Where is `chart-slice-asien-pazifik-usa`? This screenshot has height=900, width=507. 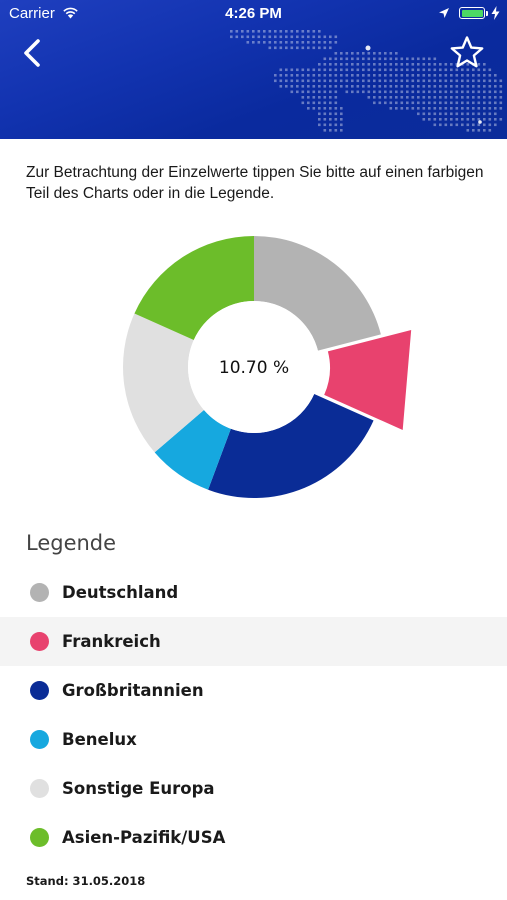 chart-slice-asien-pazifik-usa is located at coordinates (194, 288).